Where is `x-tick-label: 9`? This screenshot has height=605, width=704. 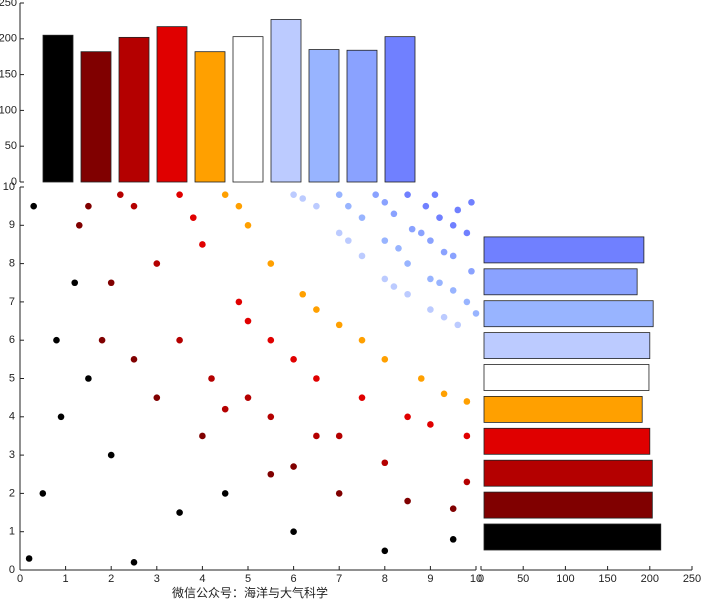
x-tick-label: 9 is located at coordinates (430, 579).